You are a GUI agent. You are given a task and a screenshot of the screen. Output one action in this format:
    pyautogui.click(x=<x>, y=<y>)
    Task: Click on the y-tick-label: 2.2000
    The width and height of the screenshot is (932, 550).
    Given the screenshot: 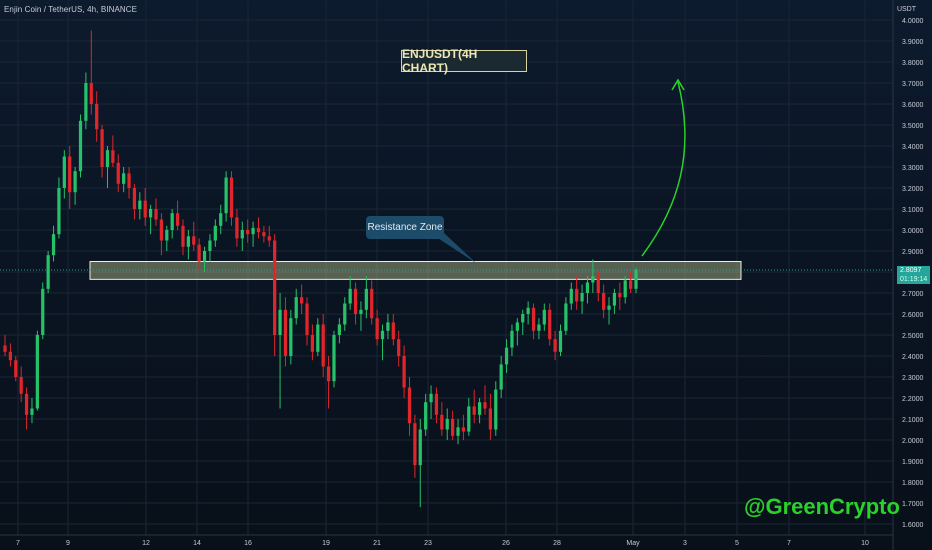 What is the action you would take?
    pyautogui.click(x=913, y=399)
    